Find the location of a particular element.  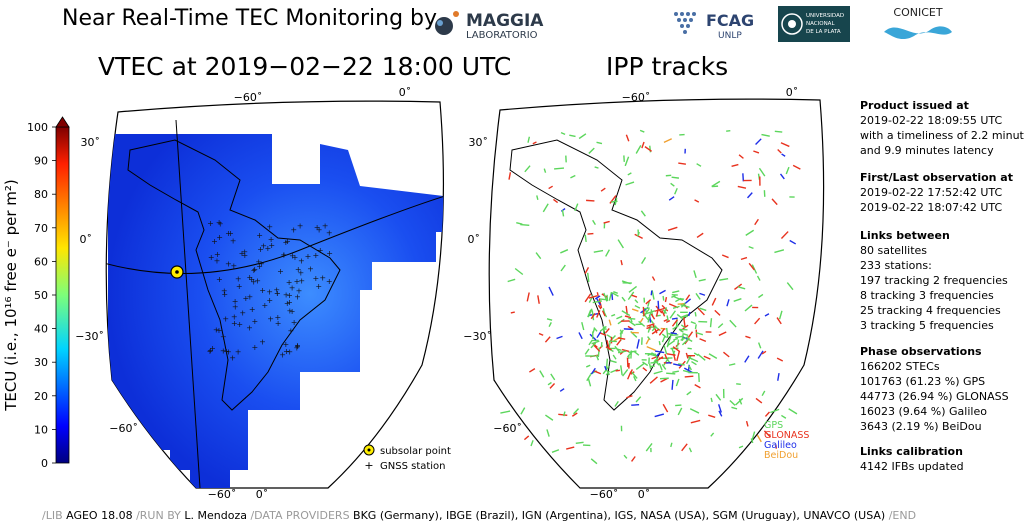

ipp-legend-item: GLONASS is located at coordinates (786, 435).